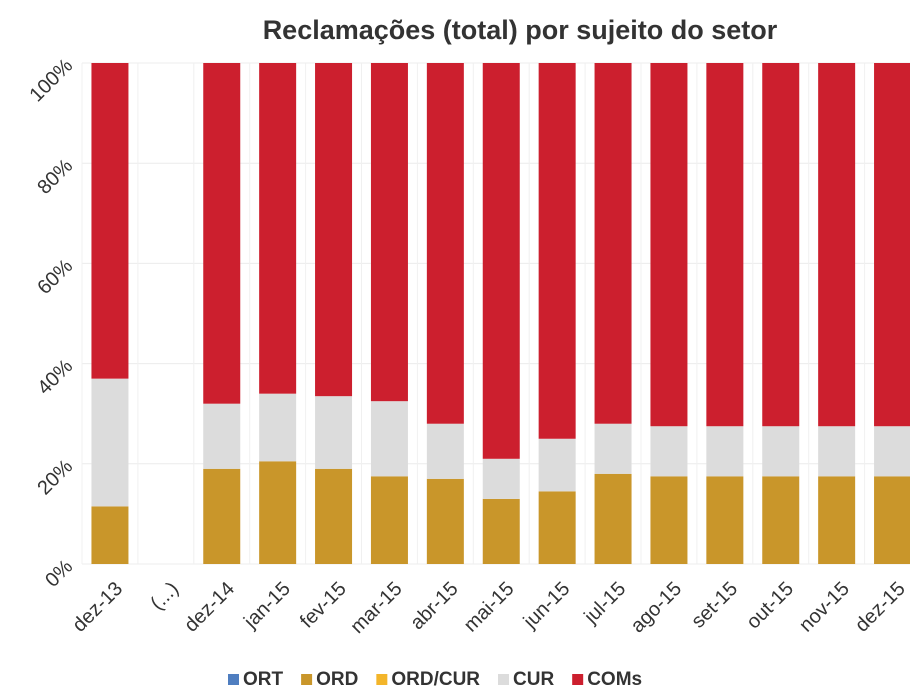 This screenshot has height=689, width=910. Describe the element at coordinates (59, 574) in the screenshot. I see `y-tick-label: 0%` at that location.